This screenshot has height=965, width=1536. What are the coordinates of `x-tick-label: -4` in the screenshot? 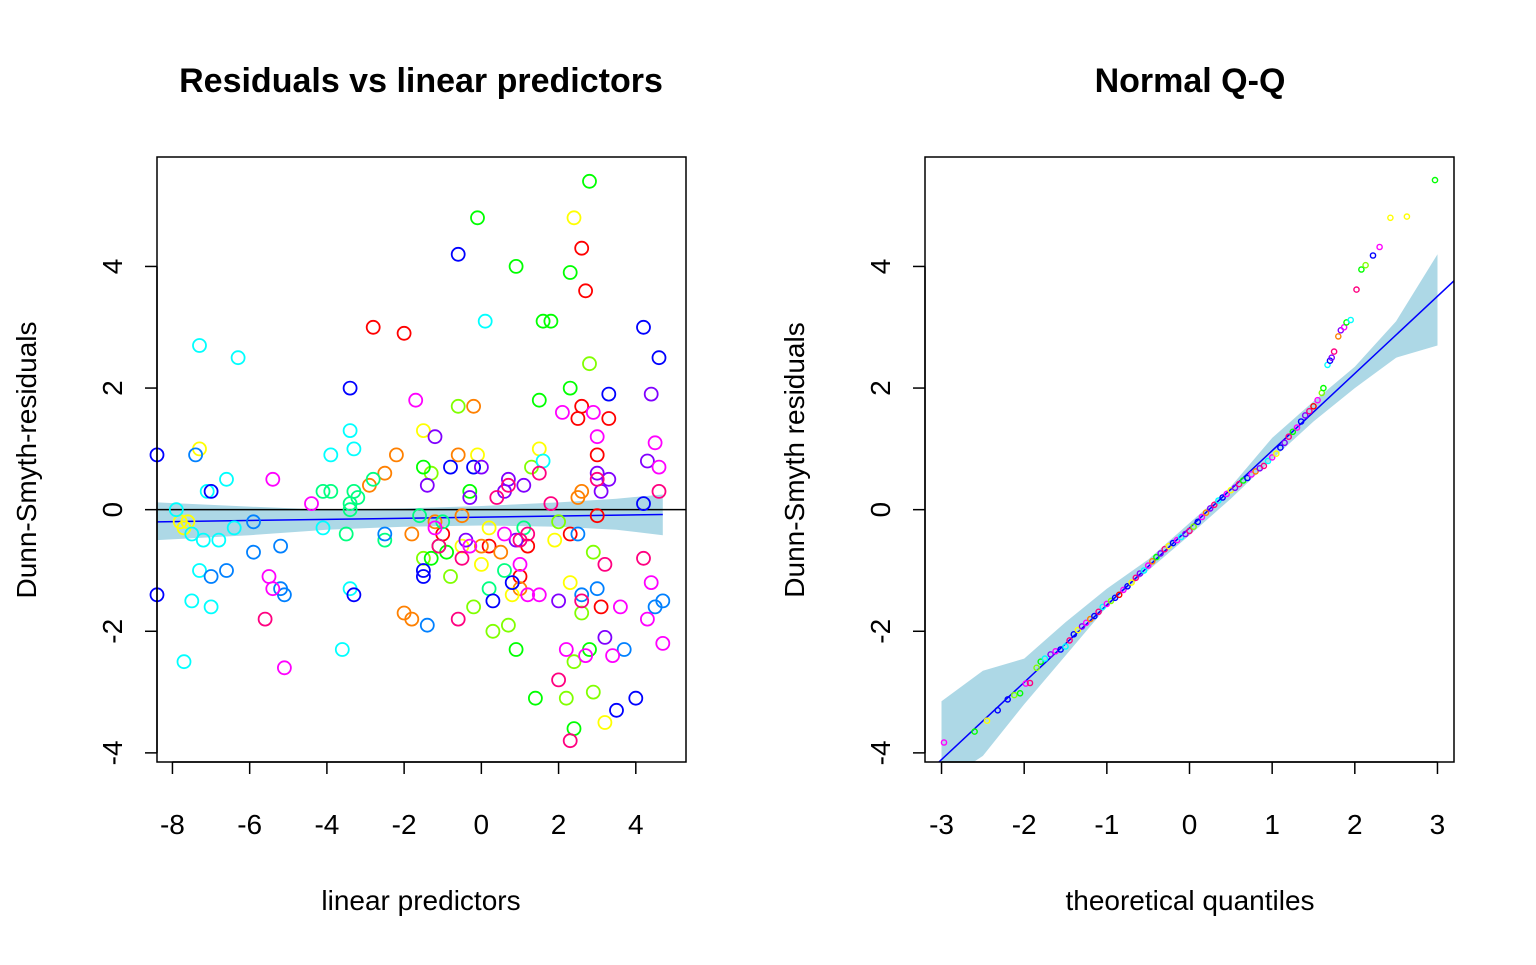 It's located at (326, 824).